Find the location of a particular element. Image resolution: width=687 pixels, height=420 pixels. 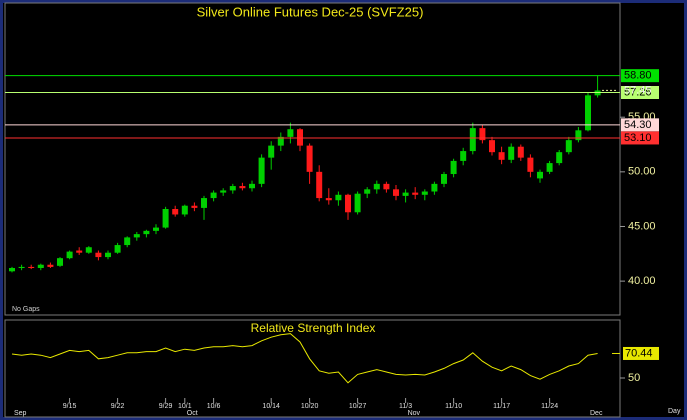

level-label: 57.26 is located at coordinates (638, 92).